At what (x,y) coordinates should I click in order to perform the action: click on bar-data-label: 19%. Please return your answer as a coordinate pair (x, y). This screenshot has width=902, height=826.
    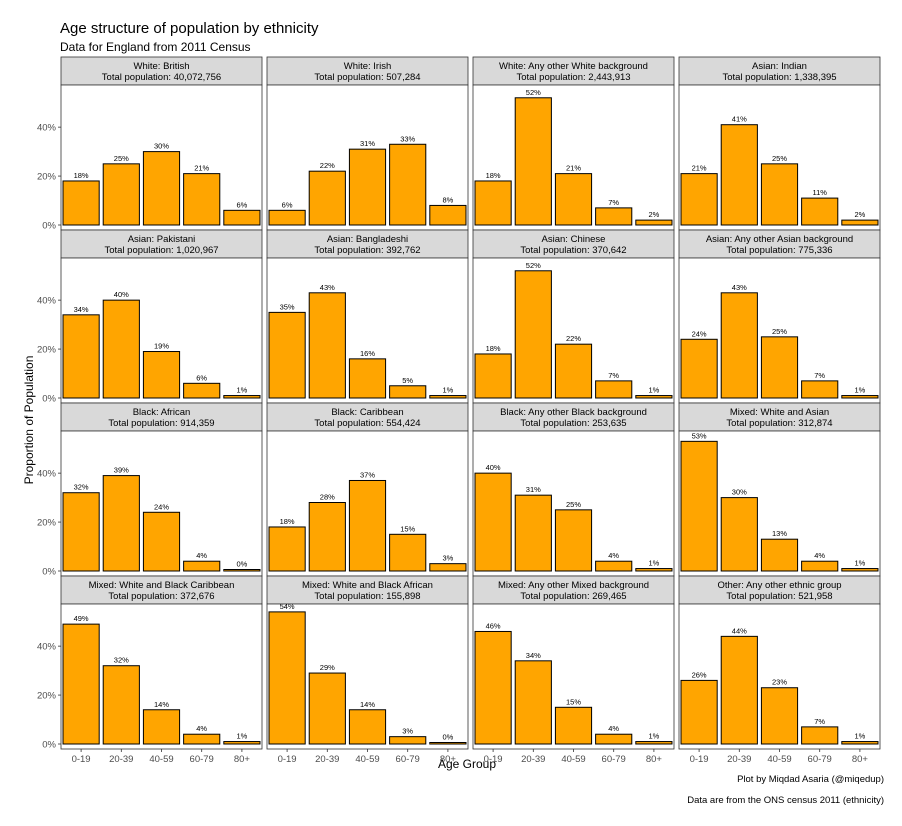
    Looking at the image, I should click on (161, 346).